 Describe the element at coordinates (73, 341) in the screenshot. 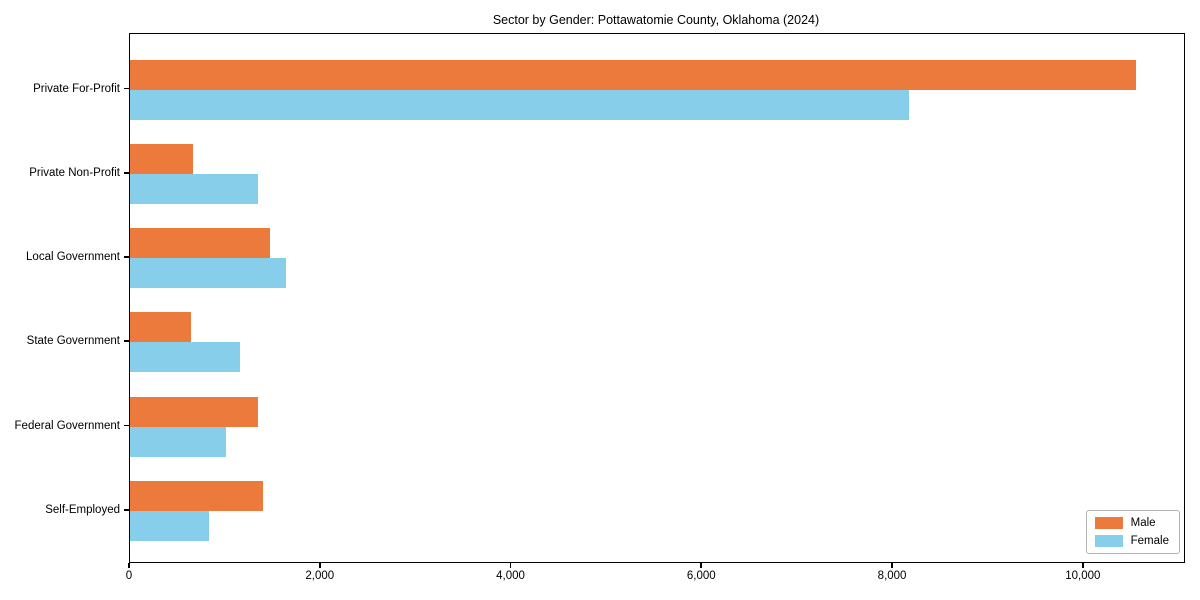

I see `y-tick-label: State Government` at that location.